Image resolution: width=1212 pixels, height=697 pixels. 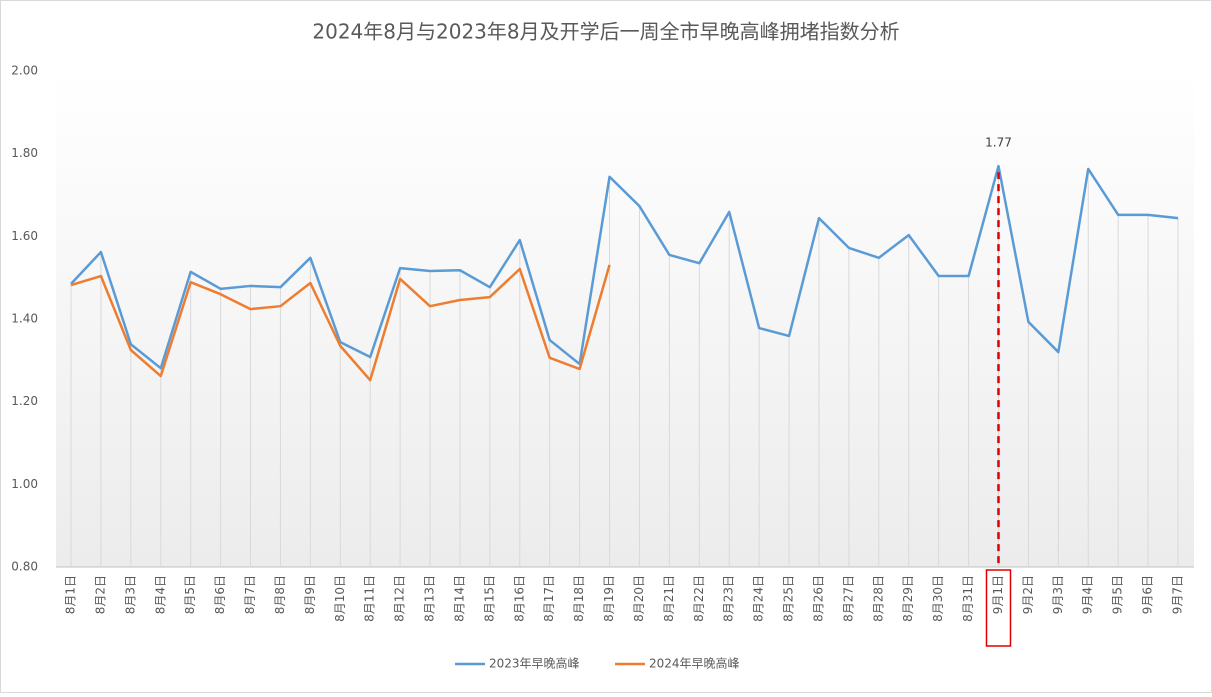 What do you see at coordinates (250, 594) in the screenshot?
I see `x-tick-label: 8月7日` at bounding box center [250, 594].